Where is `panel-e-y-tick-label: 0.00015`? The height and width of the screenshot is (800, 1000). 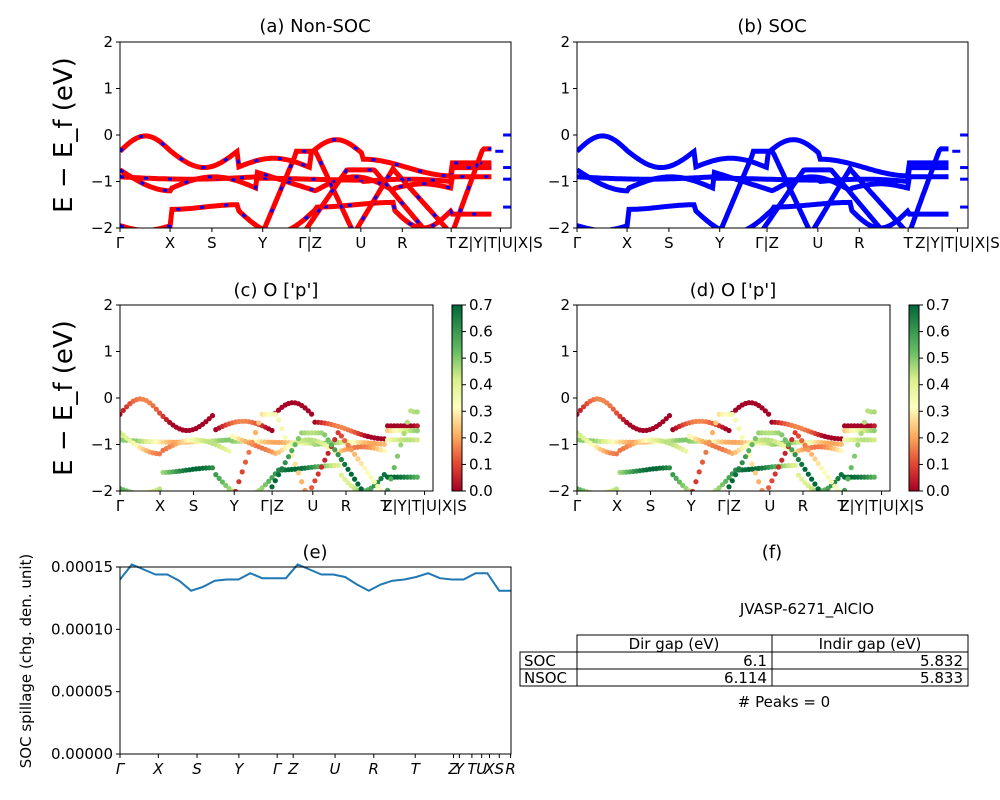 panel-e-y-tick-label: 0.00015 is located at coordinates (82, 567).